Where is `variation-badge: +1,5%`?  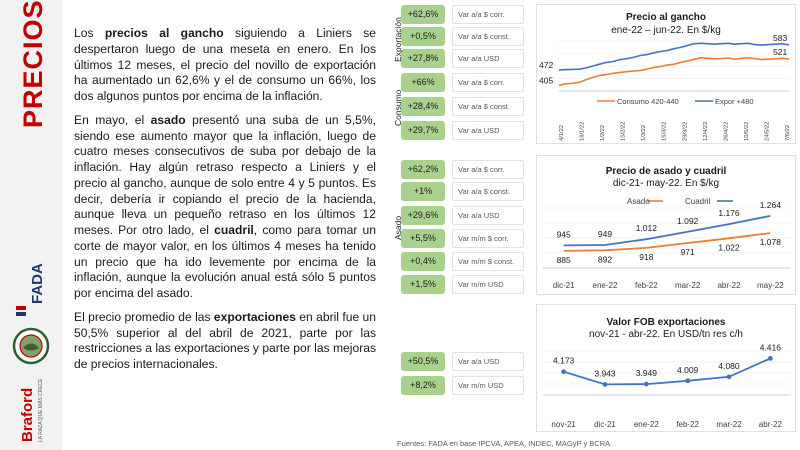 variation-badge: +1,5% is located at coordinates (423, 284).